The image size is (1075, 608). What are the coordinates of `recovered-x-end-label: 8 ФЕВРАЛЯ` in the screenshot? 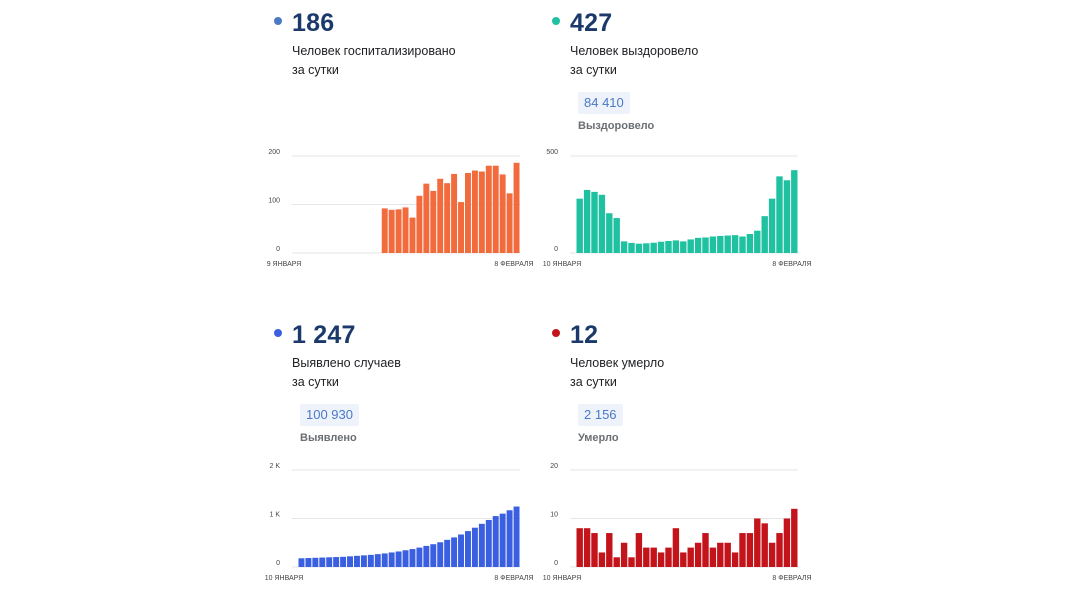 It's located at (791, 264).